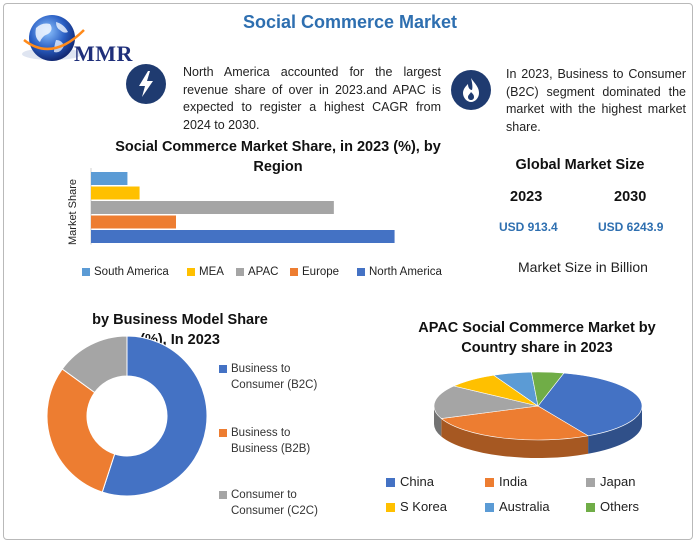  I want to click on donut-legend-item-business-to-consumer-b2c: Business to Consumer (B2C), so click(268, 377).